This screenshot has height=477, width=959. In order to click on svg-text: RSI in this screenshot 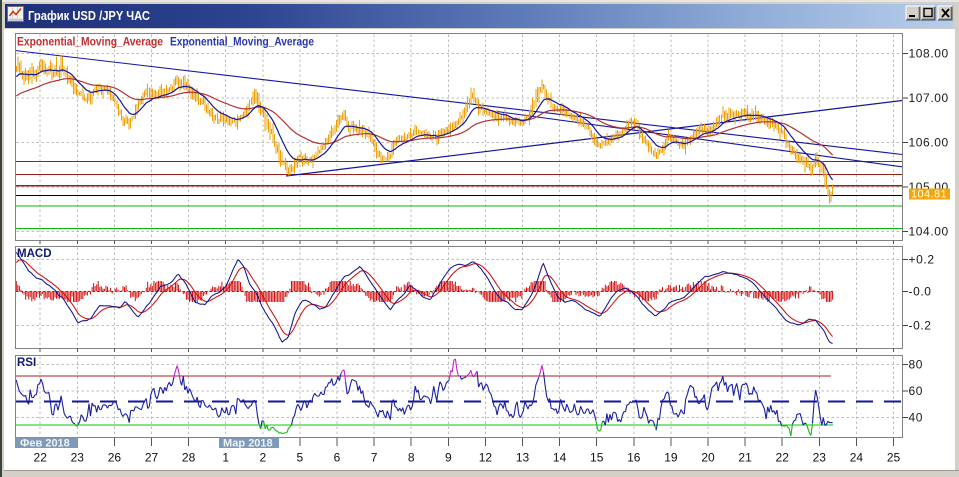, I will do `click(26, 363)`.